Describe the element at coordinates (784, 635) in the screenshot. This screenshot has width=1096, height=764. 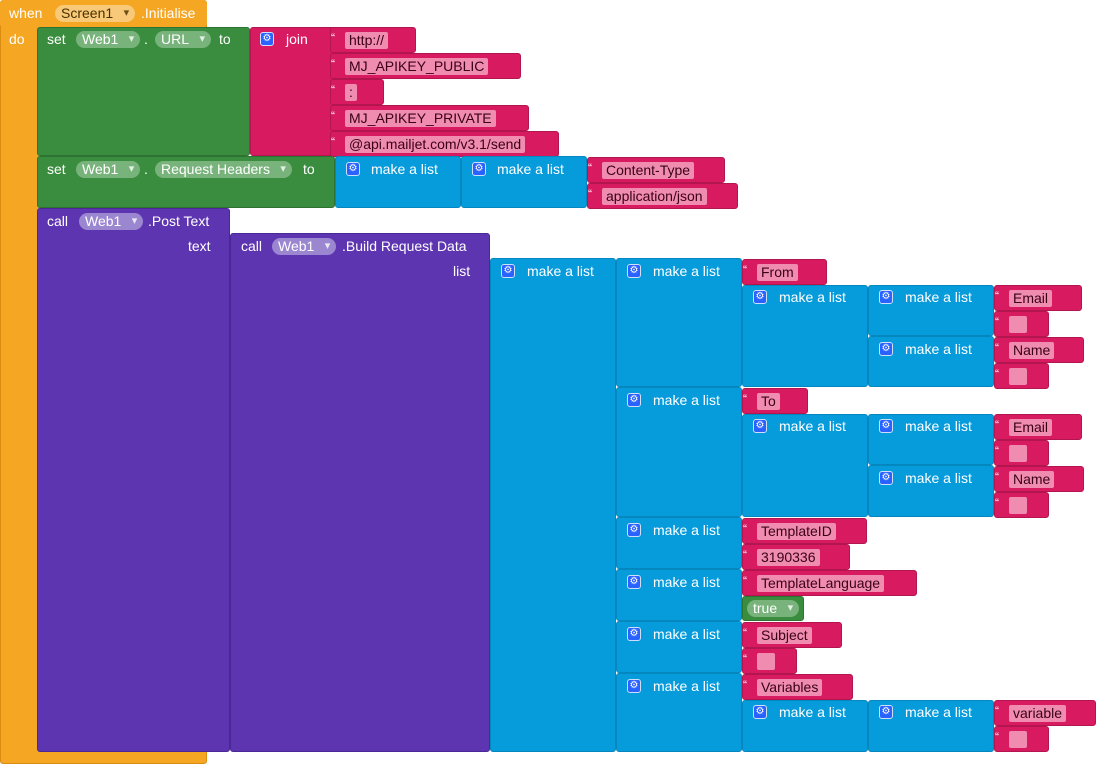
I see `text-value: Subject` at that location.